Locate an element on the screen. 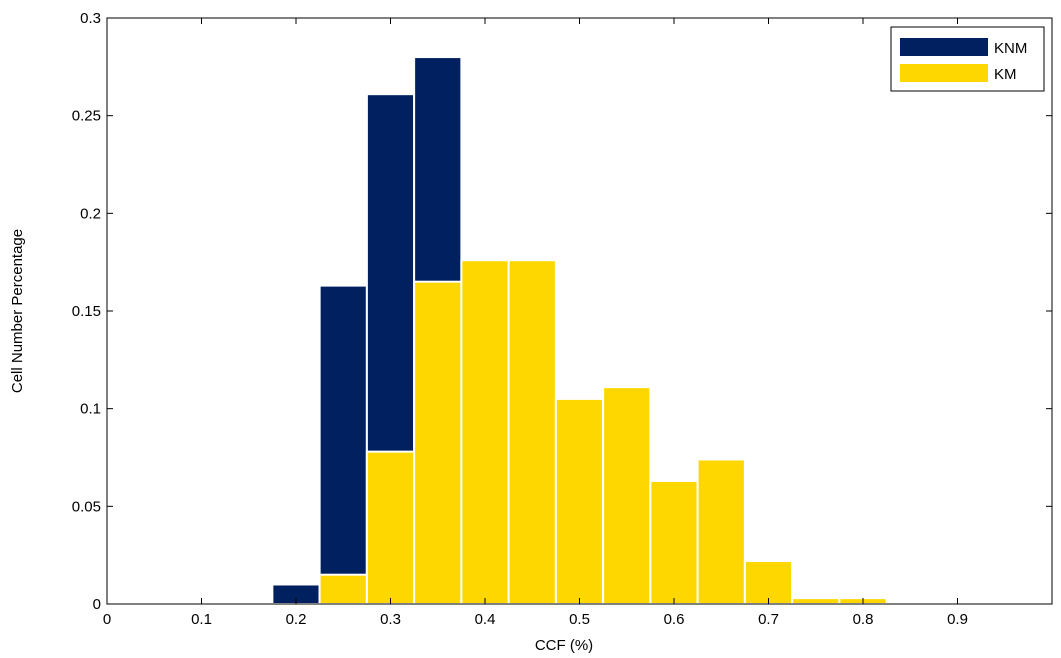 The width and height of the screenshot is (1061, 658). y-tick-label: 0 is located at coordinates (97, 604).